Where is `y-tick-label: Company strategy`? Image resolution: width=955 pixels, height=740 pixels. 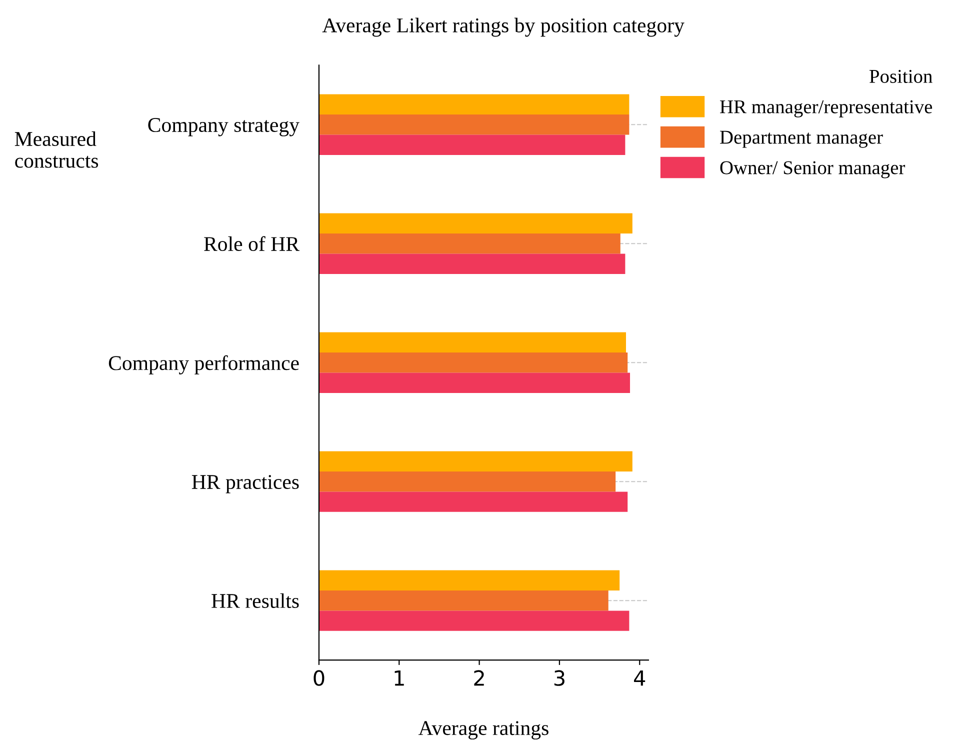
y-tick-label: Company strategy is located at coordinates (224, 127).